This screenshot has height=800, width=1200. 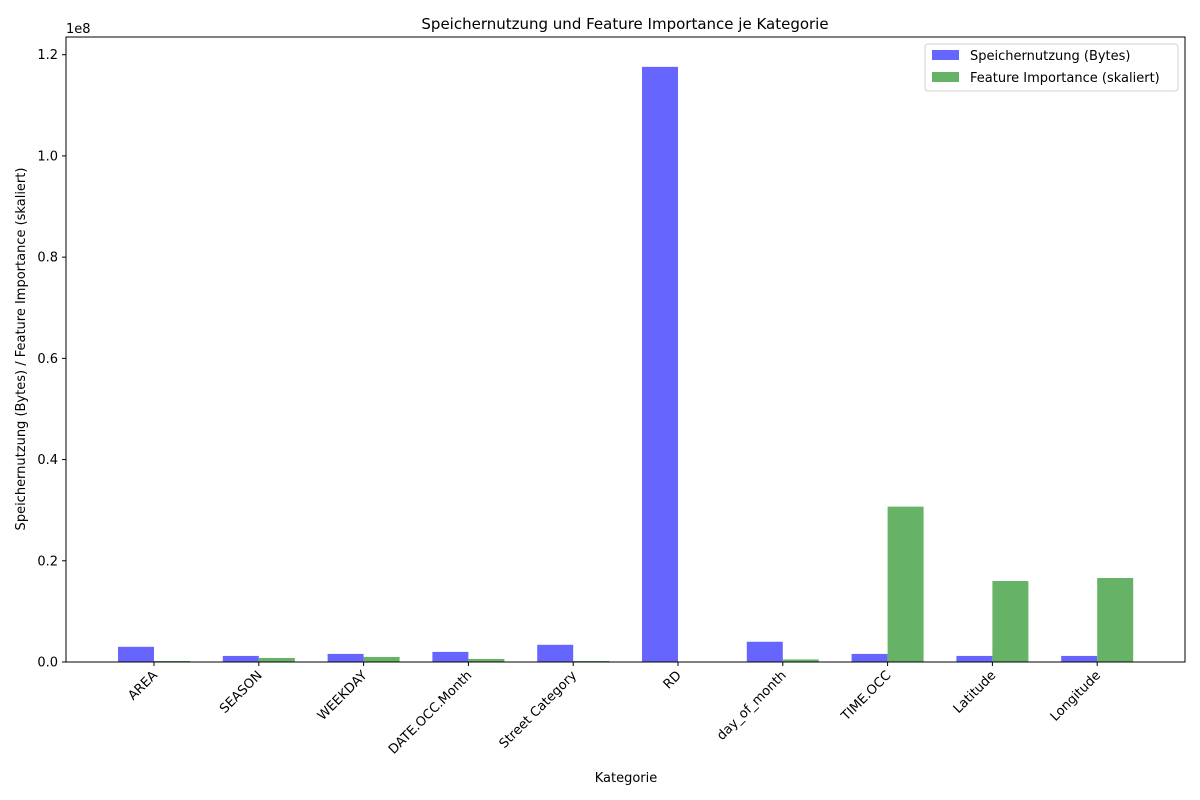 What do you see at coordinates (1010, 621) in the screenshot?
I see `bar-feature-importance-latitude` at bounding box center [1010, 621].